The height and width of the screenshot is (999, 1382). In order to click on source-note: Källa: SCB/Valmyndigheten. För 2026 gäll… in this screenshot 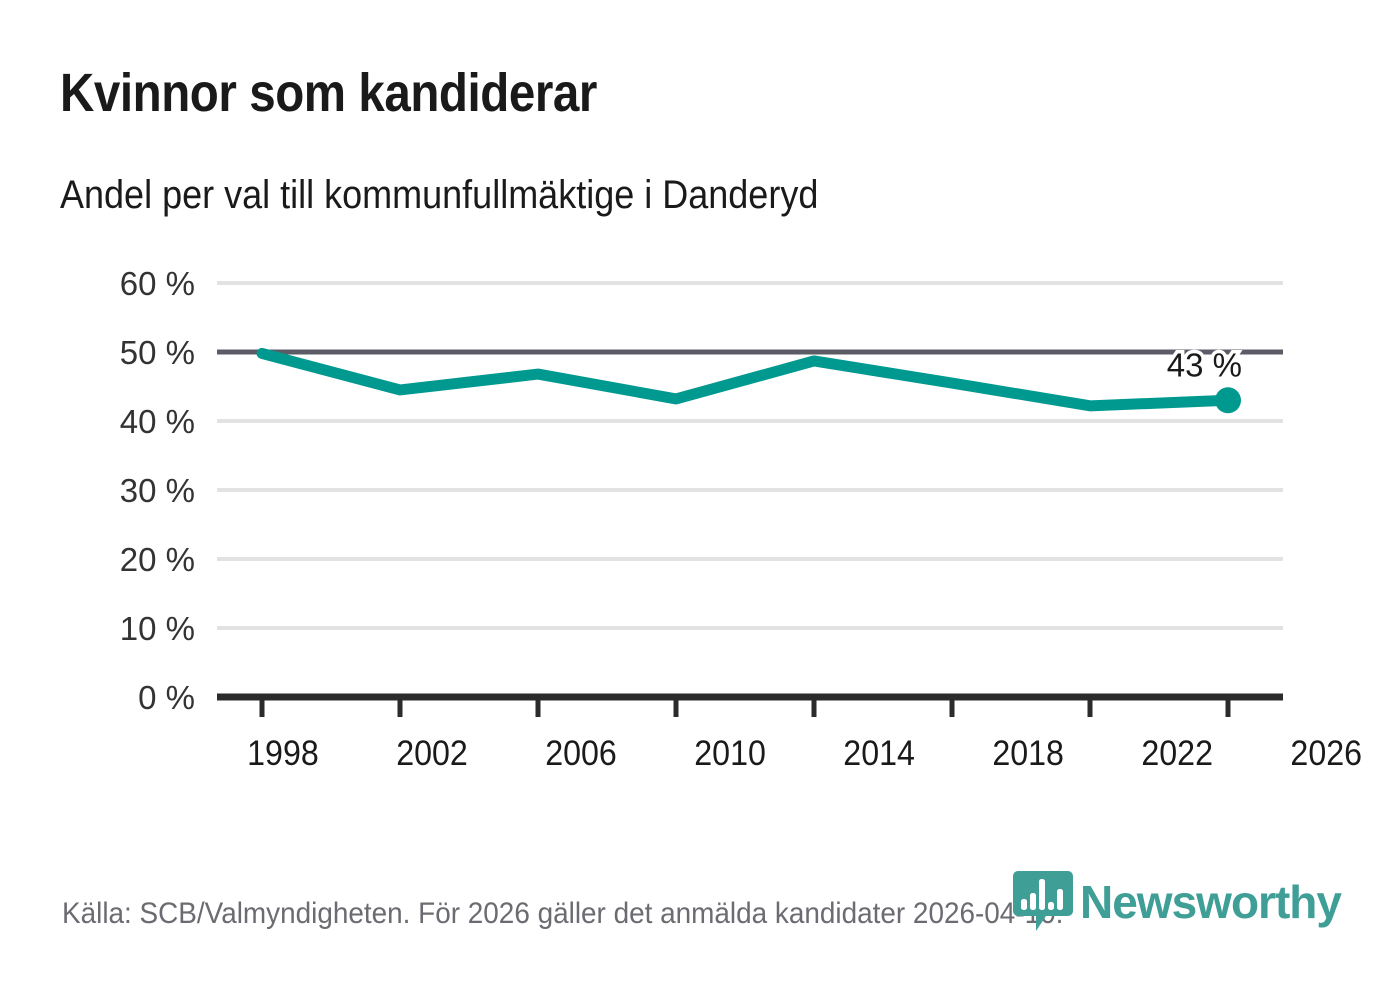, I will do `click(563, 913)`.